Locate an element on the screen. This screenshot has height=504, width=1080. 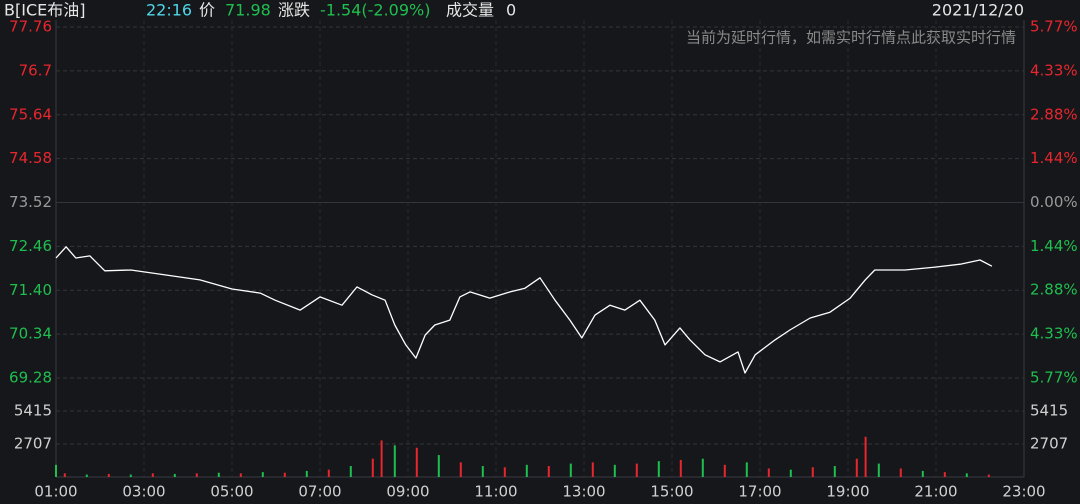
delay-notice: 当前为延时行情，如需实时行情点此获取实时行情 is located at coordinates (851, 38).